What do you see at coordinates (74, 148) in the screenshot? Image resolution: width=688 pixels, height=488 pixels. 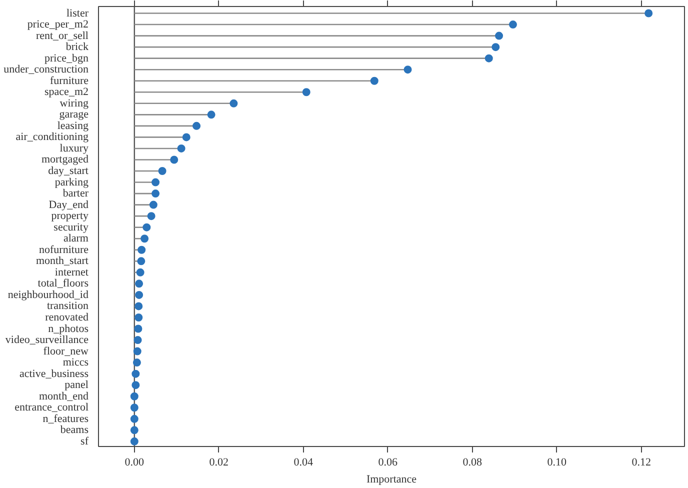 I see `y-tick-label: luxury` at bounding box center [74, 148].